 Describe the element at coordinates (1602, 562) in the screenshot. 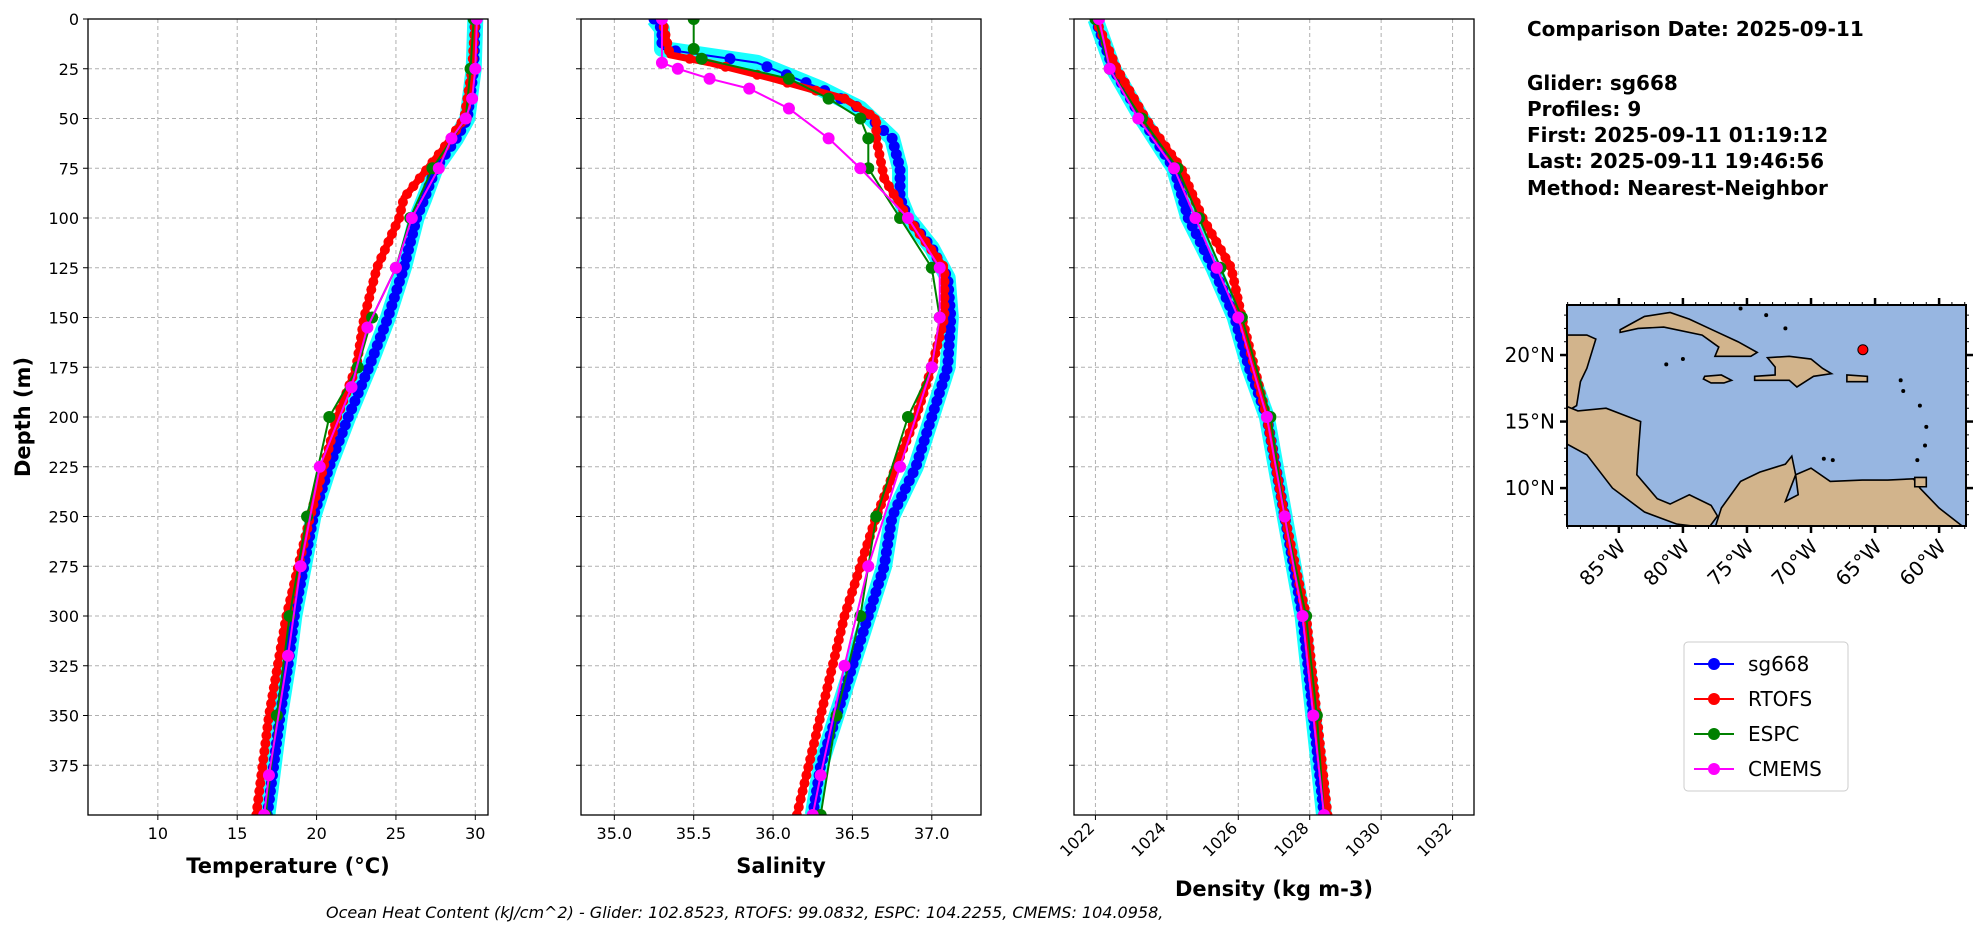

I see `lon-tick-label: 85°W` at that location.